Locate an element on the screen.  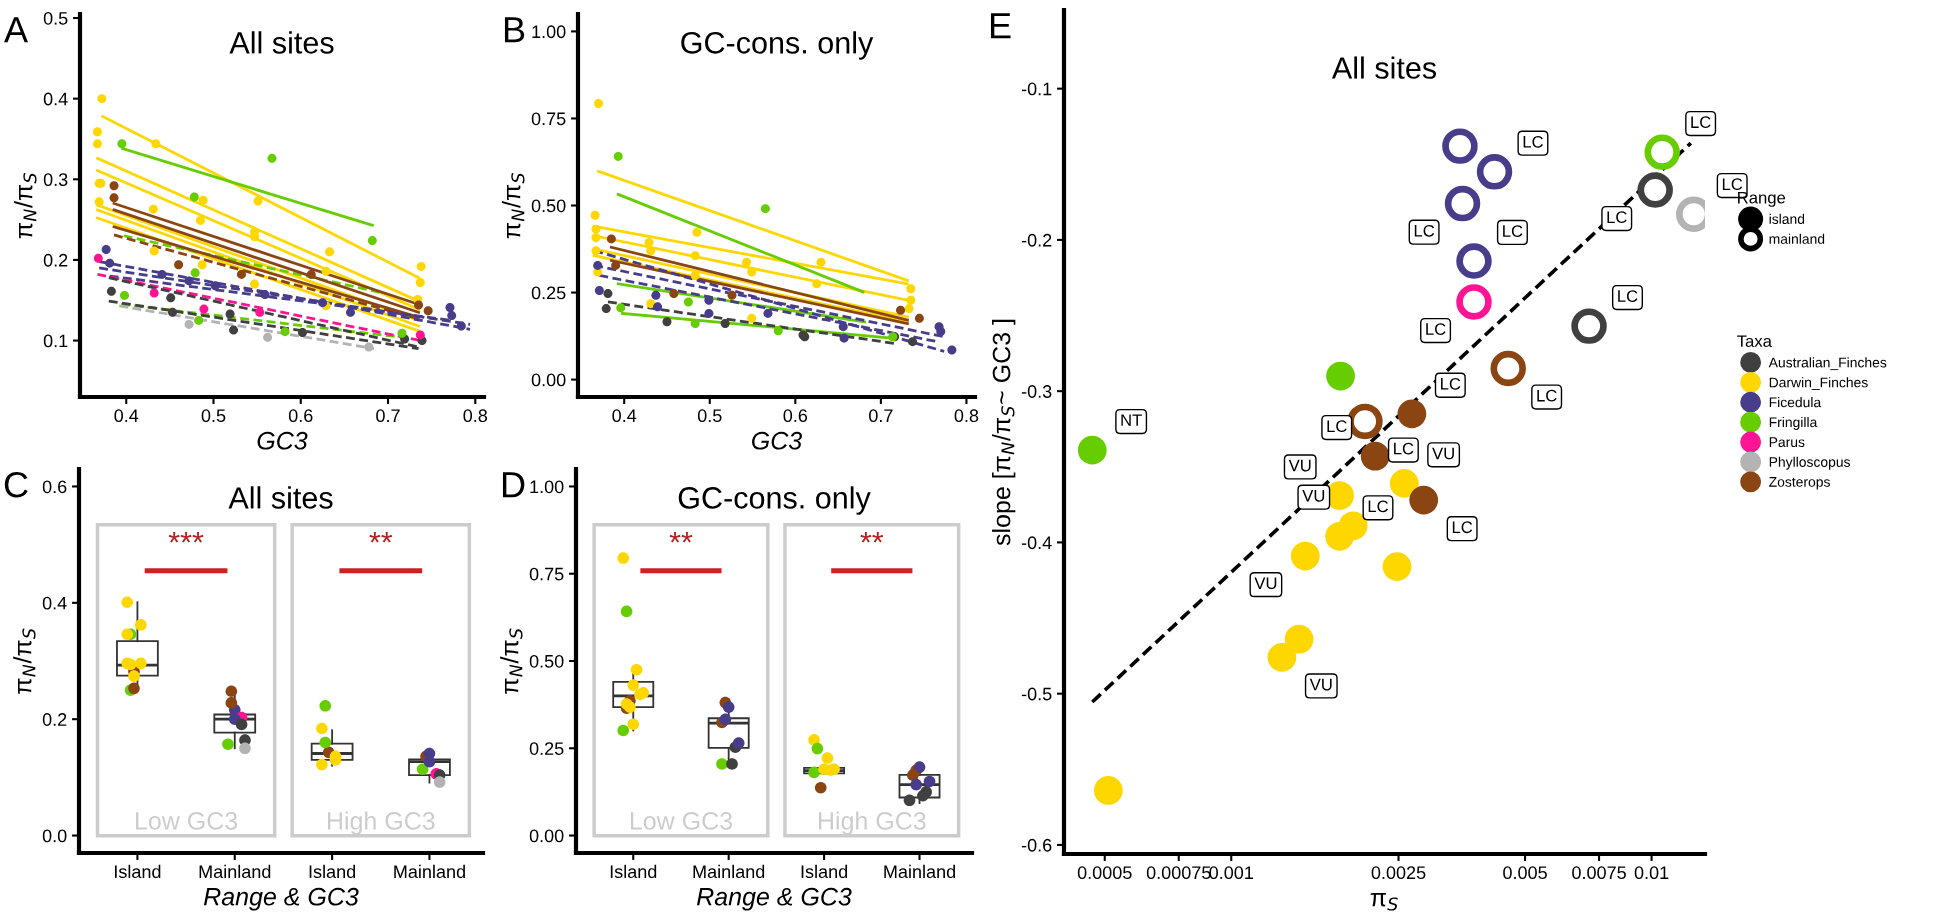
y-tick-label: -0.1 is located at coordinates (1036, 89).